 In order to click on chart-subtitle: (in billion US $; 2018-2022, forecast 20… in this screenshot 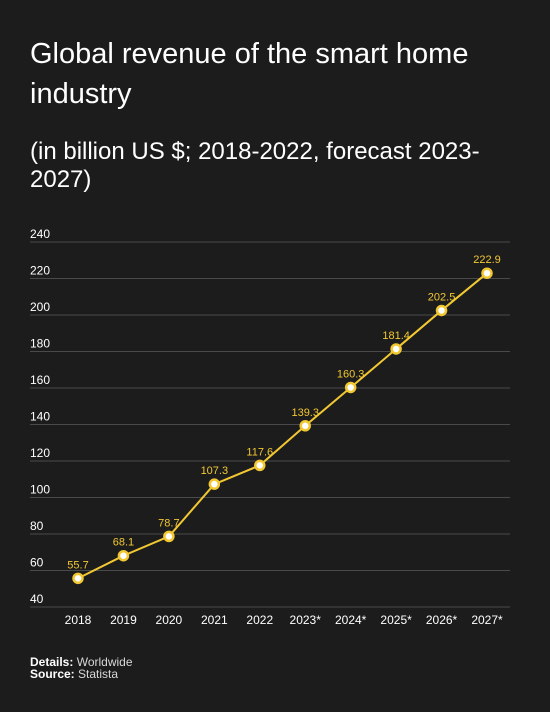, I will do `click(255, 165)`.